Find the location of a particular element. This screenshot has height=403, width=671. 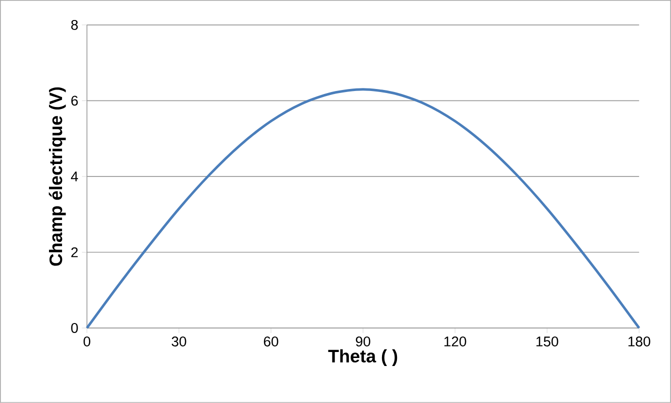

y-tick-label: 2 is located at coordinates (74, 252).